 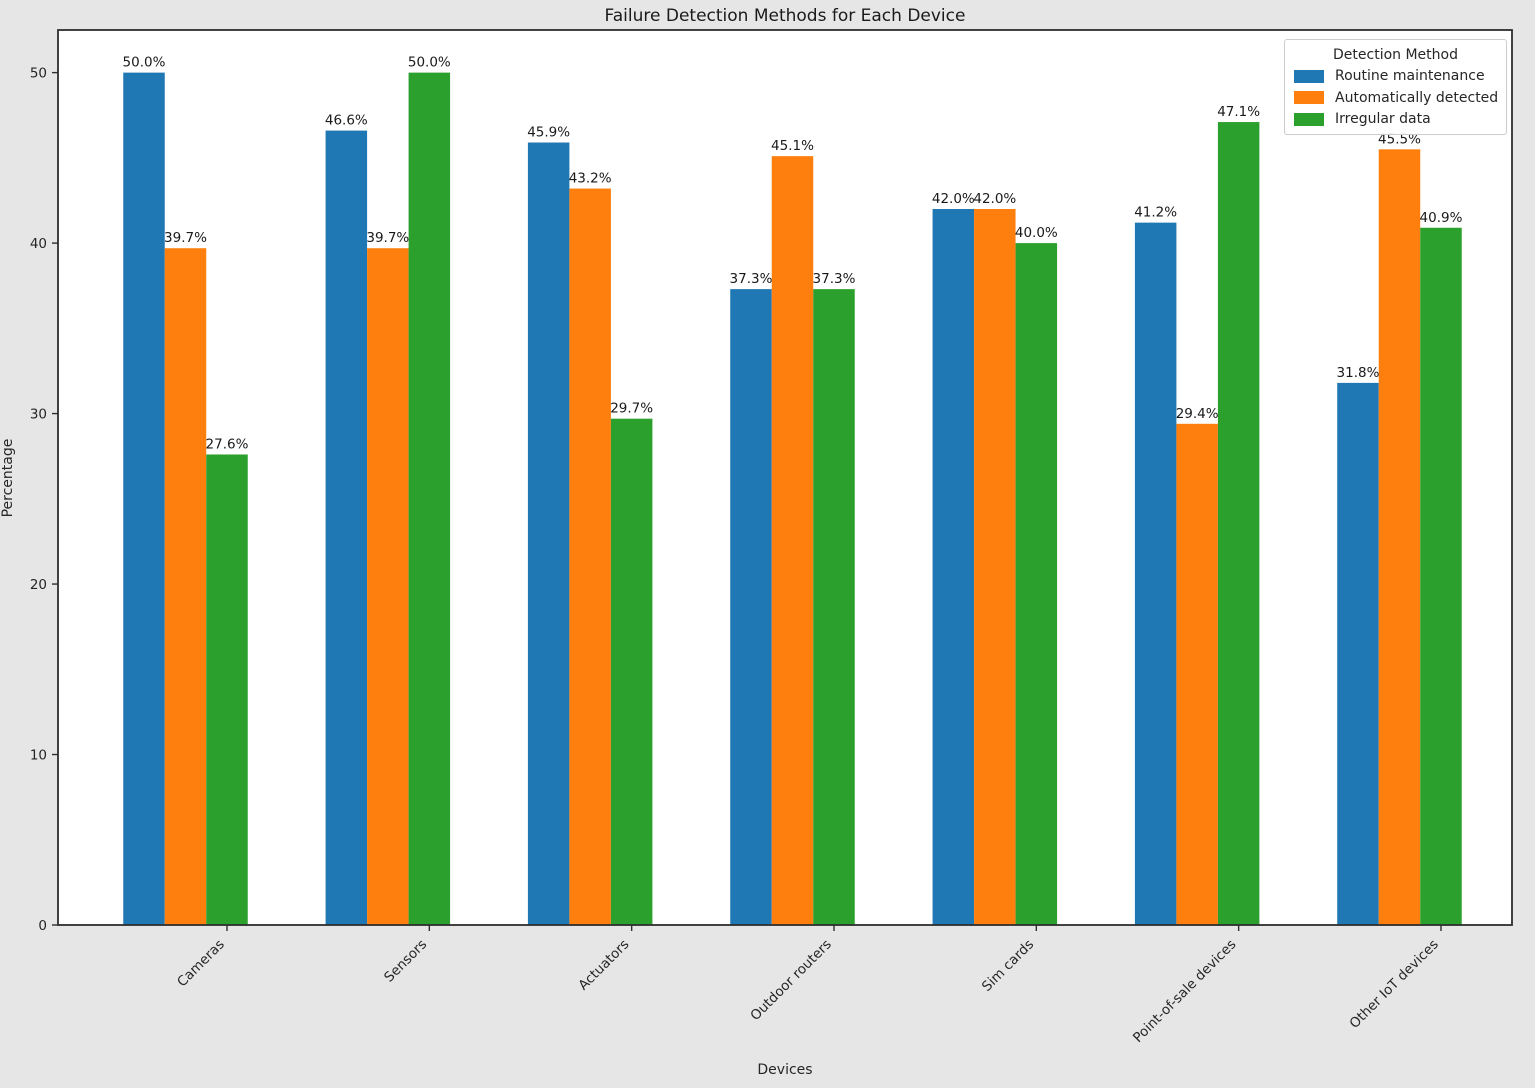 What do you see at coordinates (8, 478) in the screenshot?
I see `y-axis-label: Percentage` at bounding box center [8, 478].